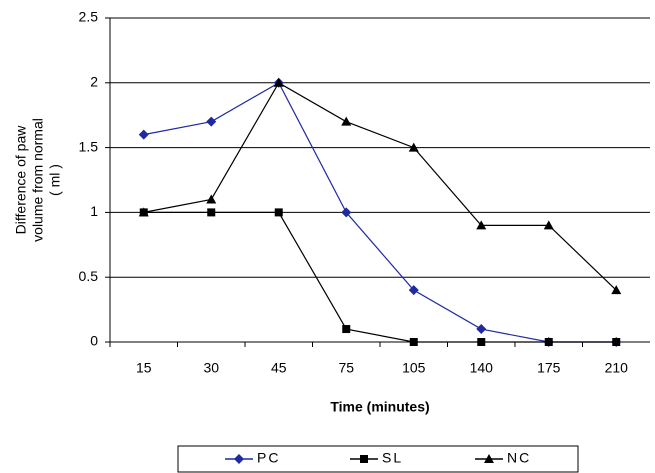 The width and height of the screenshot is (655, 473). What do you see at coordinates (55, 180) in the screenshot?
I see `y-axis-label: ( ml )` at bounding box center [55, 180].